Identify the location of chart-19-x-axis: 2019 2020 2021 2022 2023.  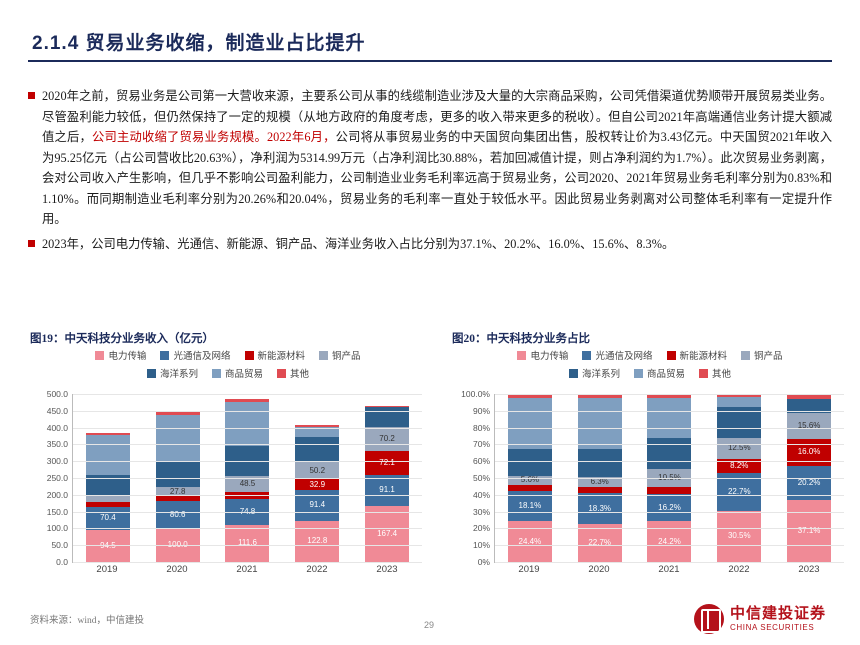
(247, 572).